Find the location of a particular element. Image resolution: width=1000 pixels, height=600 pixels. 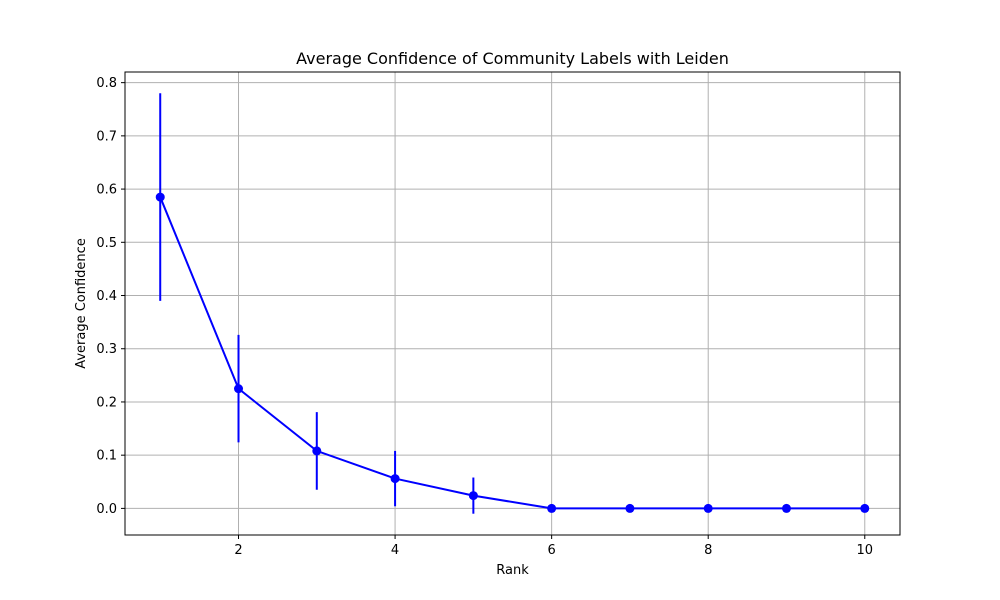

x-tick-label: 10 is located at coordinates (864, 550).